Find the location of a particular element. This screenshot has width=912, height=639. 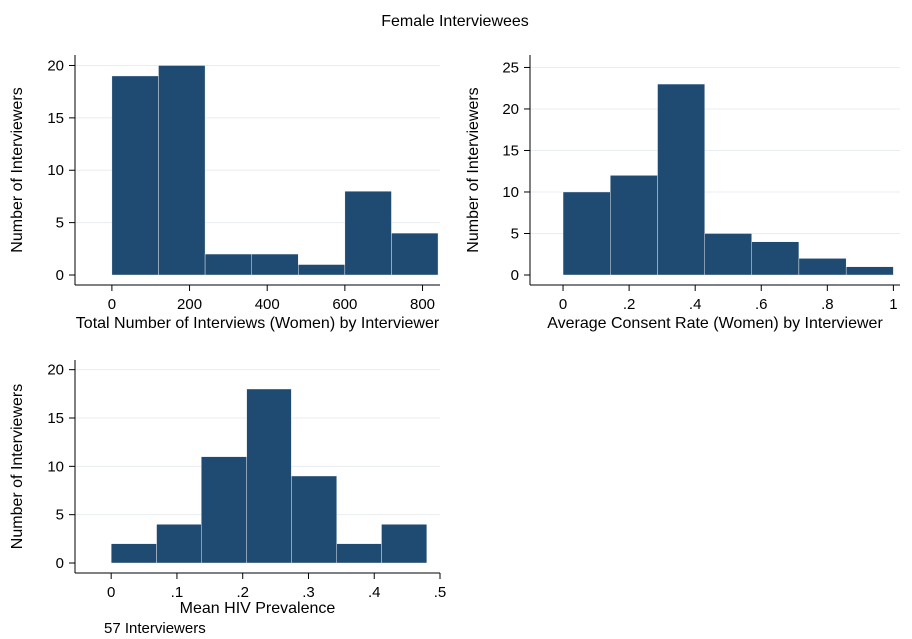

x-tick-label: 400 is located at coordinates (267, 304).